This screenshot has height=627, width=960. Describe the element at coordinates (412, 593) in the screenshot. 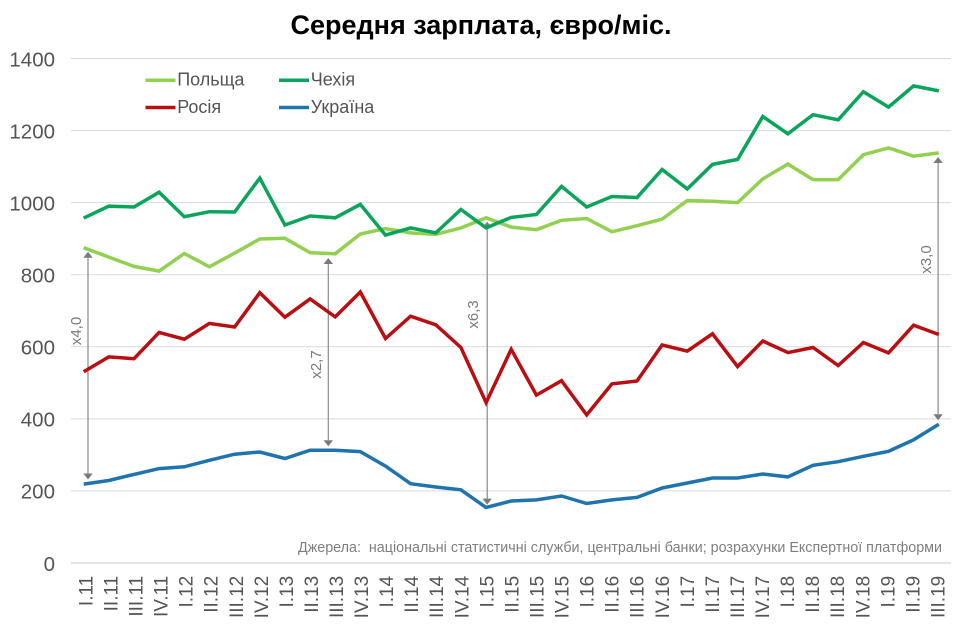

I see `svg-text: II.14` at that location.